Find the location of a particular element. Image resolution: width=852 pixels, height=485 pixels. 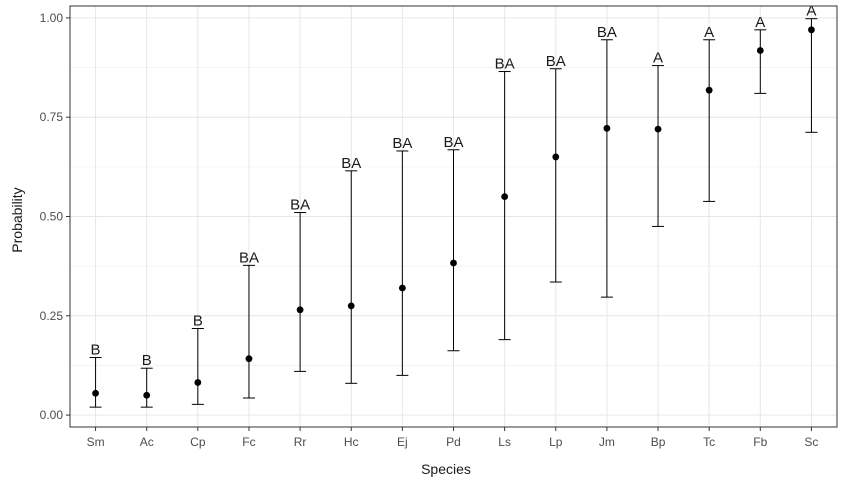

group-label-bp: A is located at coordinates (658, 58).